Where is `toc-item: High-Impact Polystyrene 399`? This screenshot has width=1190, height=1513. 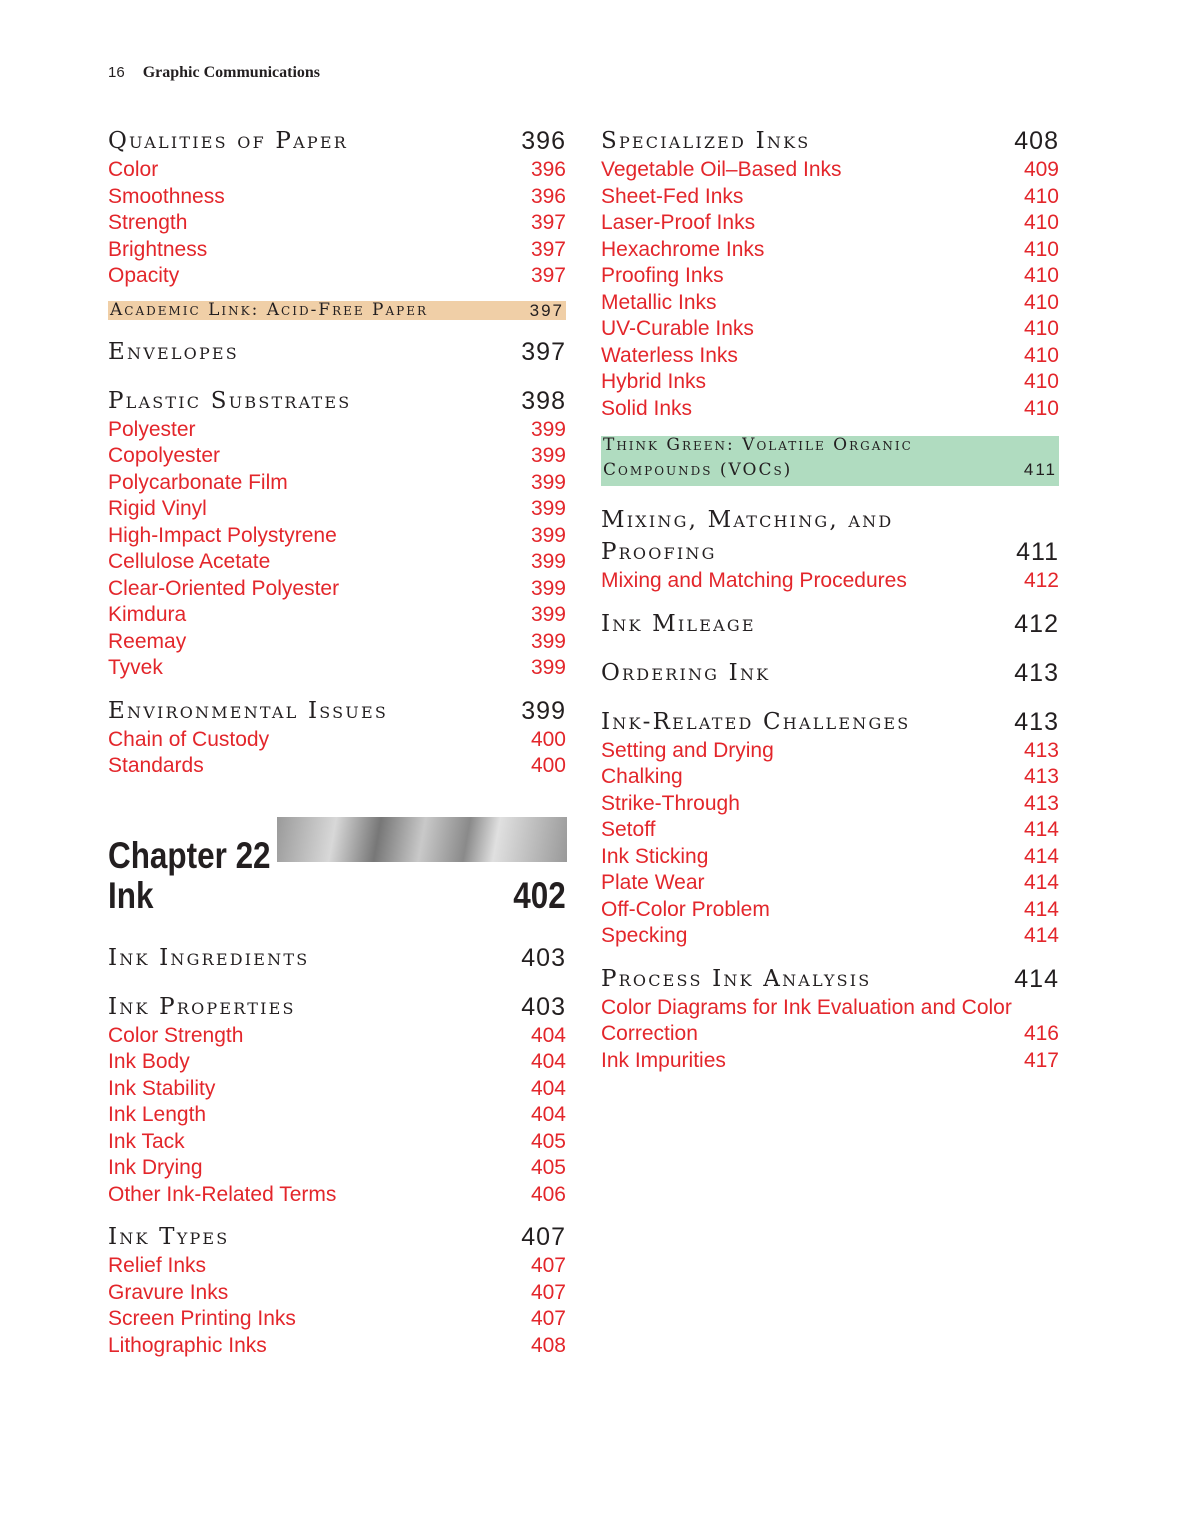
toc-item: High-Impact Polystyrene 399 is located at coordinates (337, 536).